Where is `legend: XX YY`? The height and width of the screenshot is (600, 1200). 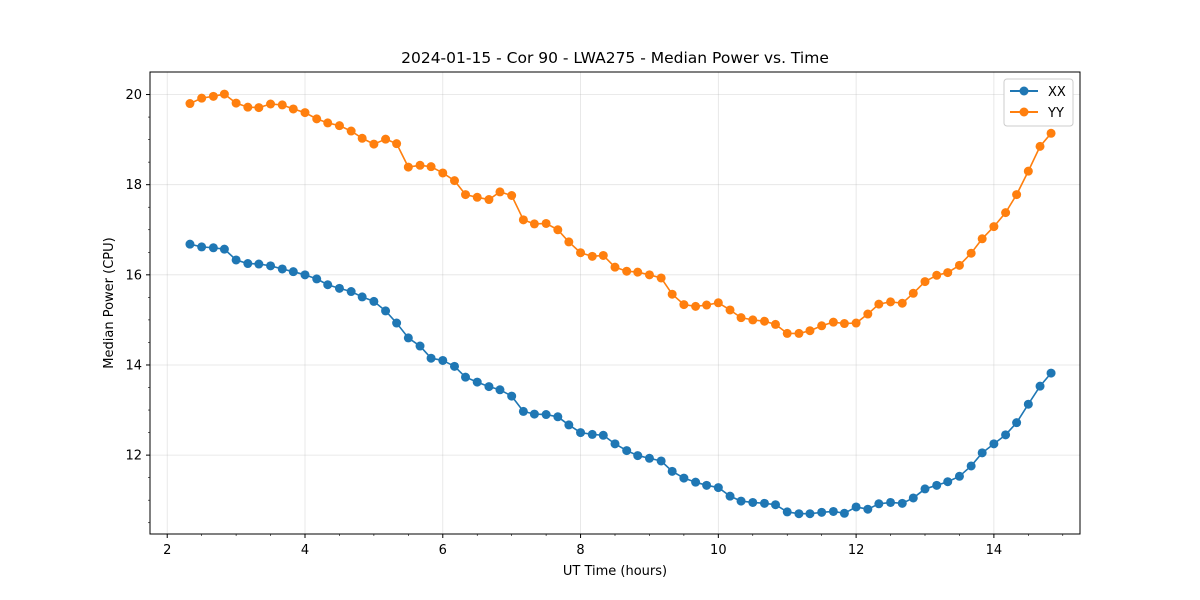
legend: XX YY is located at coordinates (1038, 102).